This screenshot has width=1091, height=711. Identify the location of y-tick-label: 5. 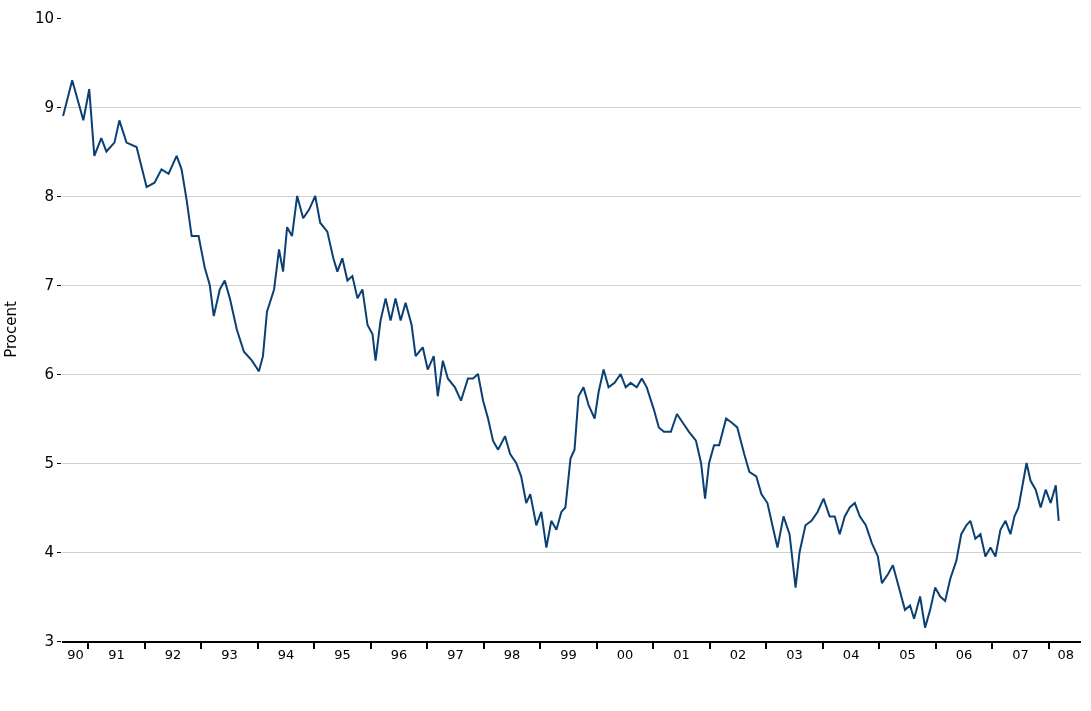
(49, 463).